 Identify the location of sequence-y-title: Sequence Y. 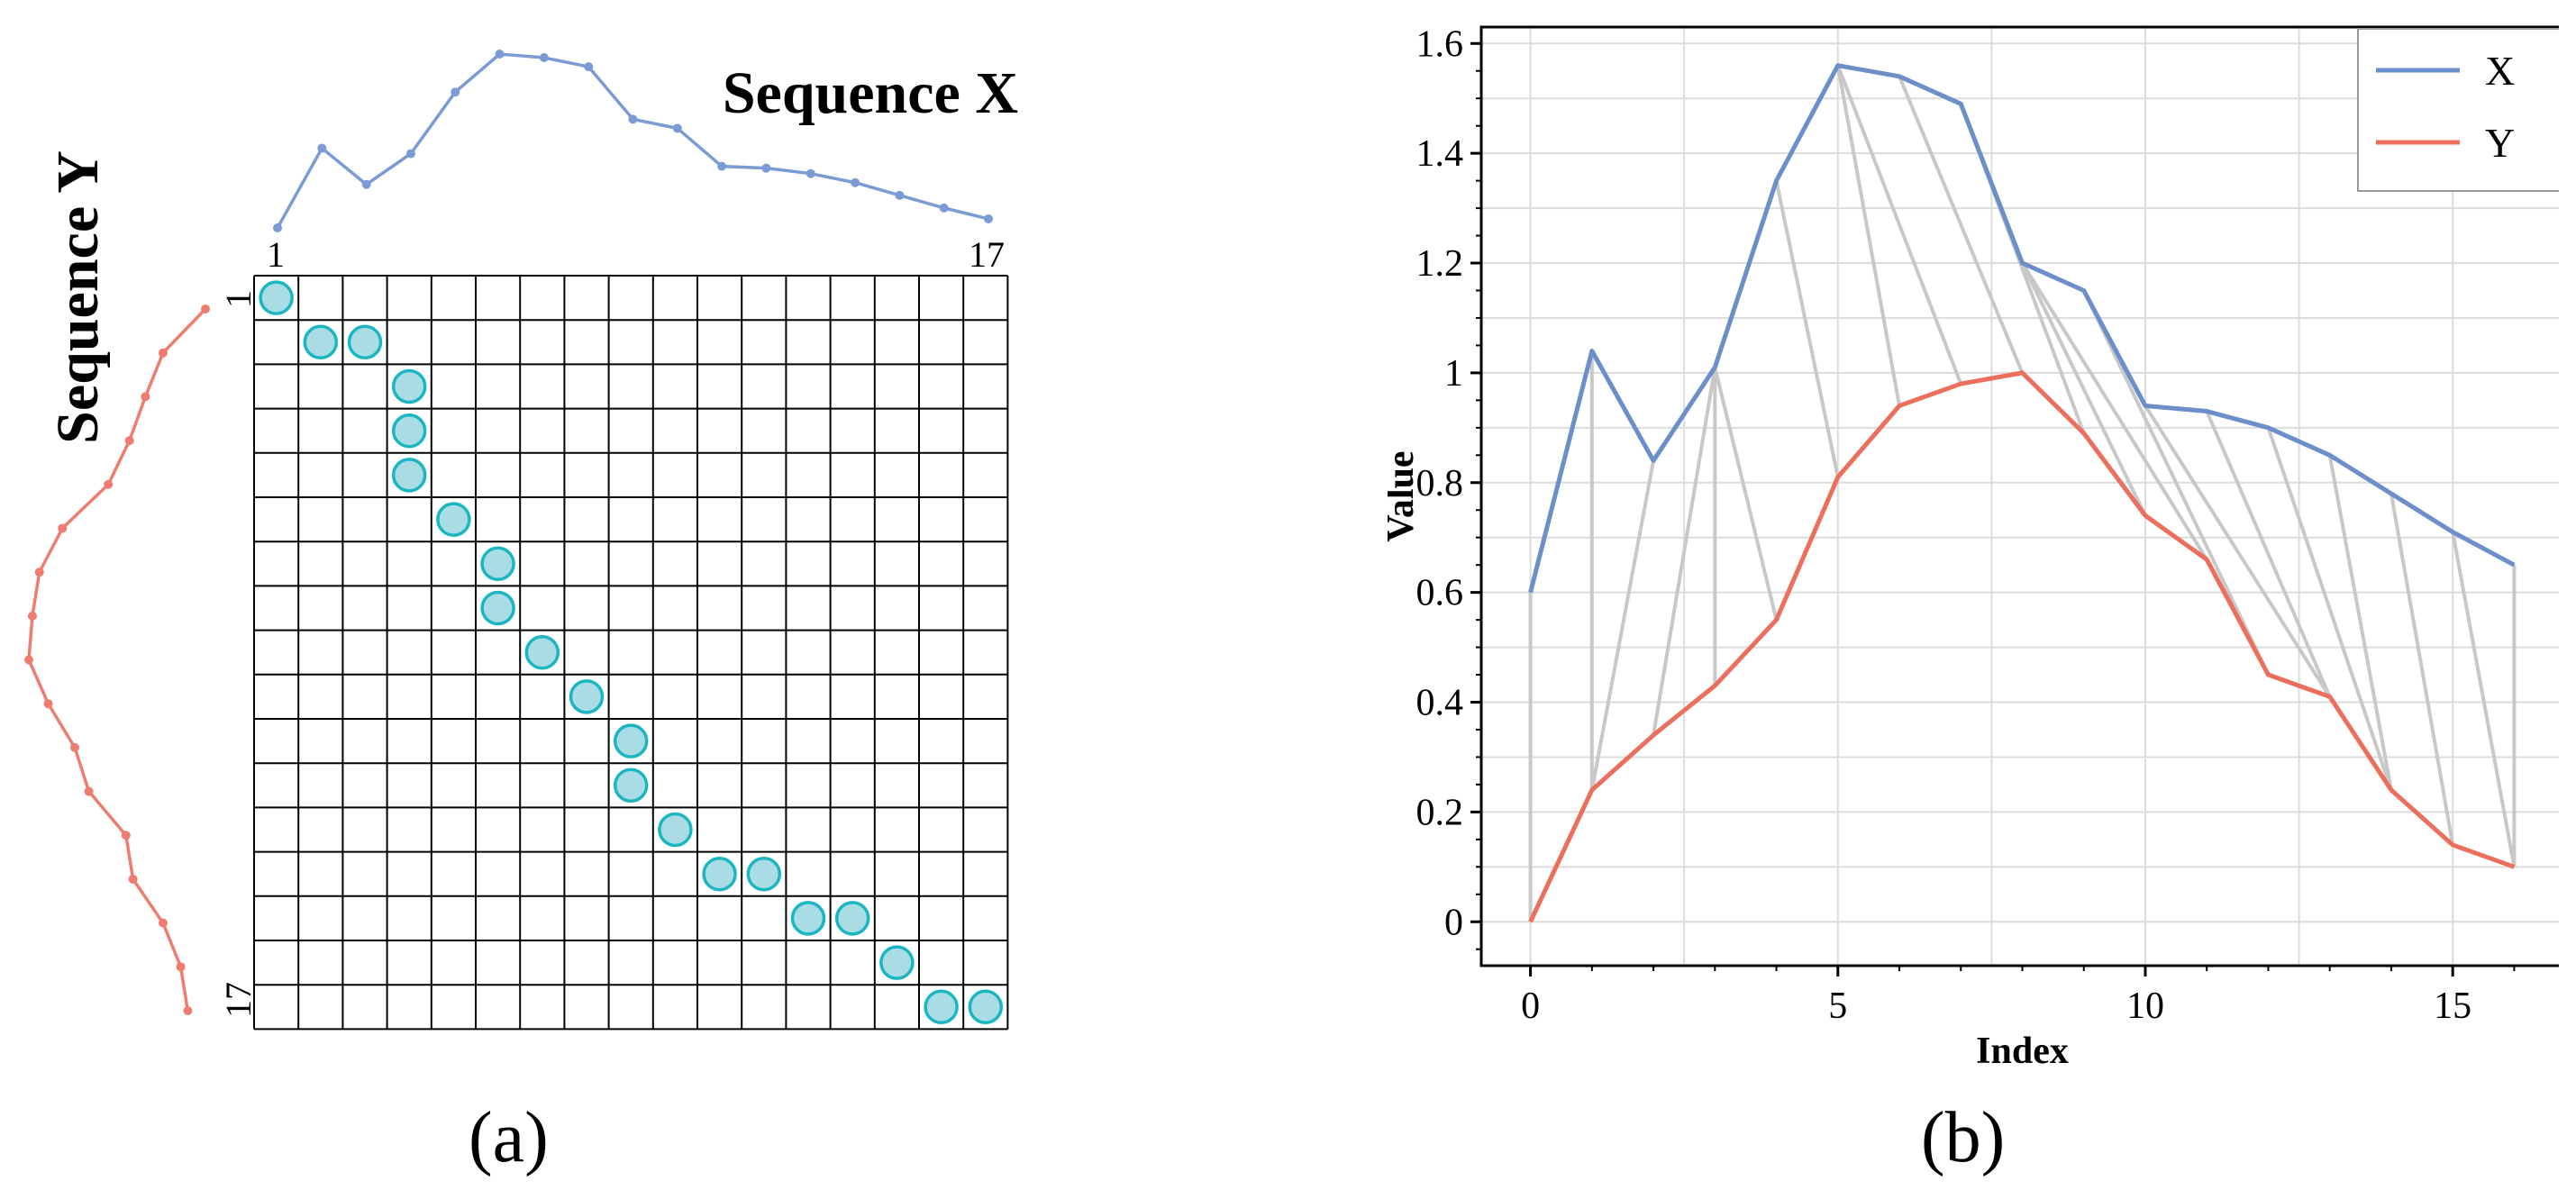
(78, 297).